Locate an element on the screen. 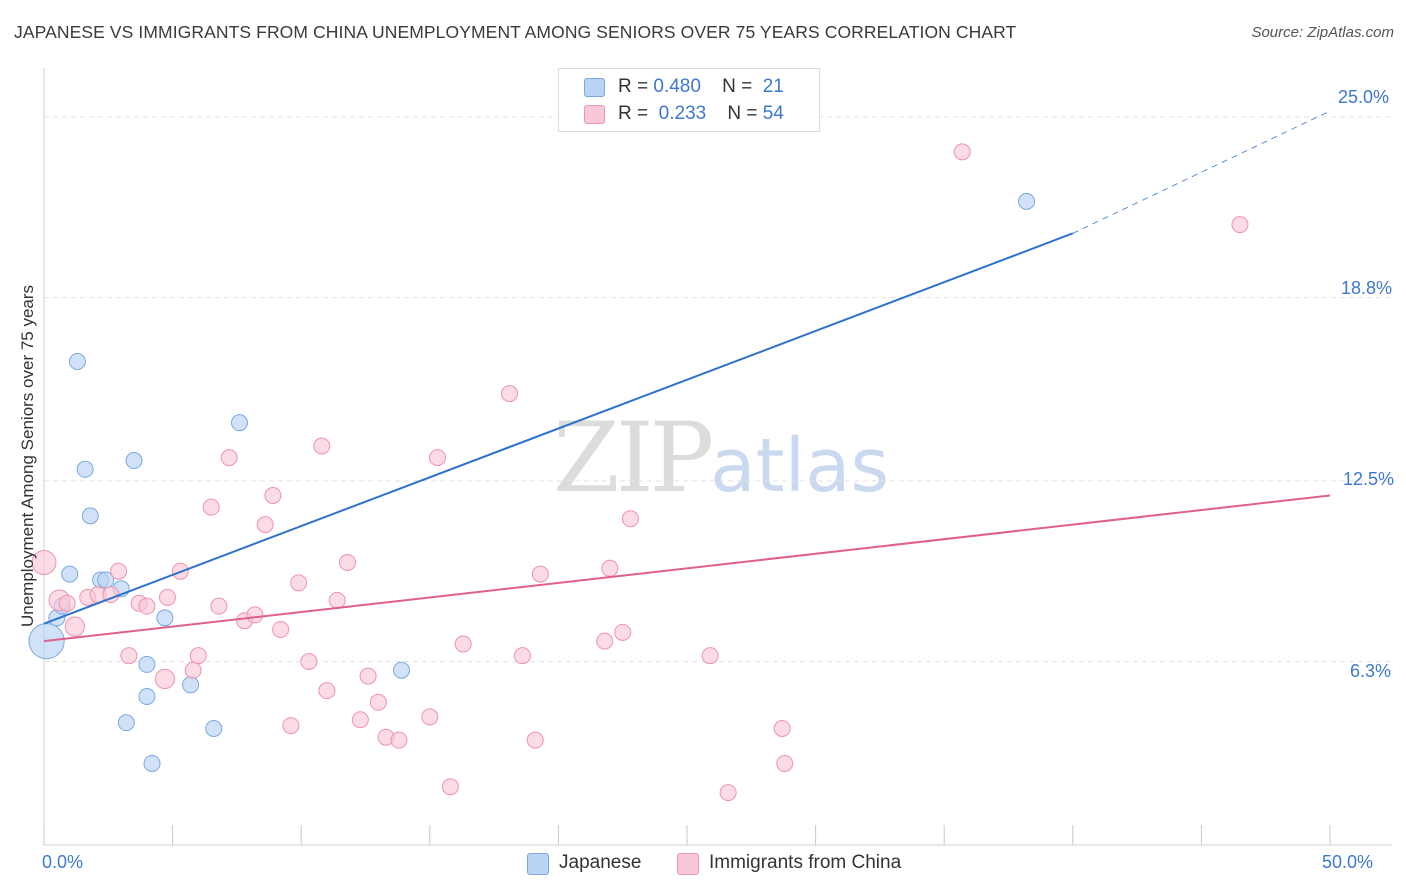  y-tick-label: 6.3% is located at coordinates (1371, 671).